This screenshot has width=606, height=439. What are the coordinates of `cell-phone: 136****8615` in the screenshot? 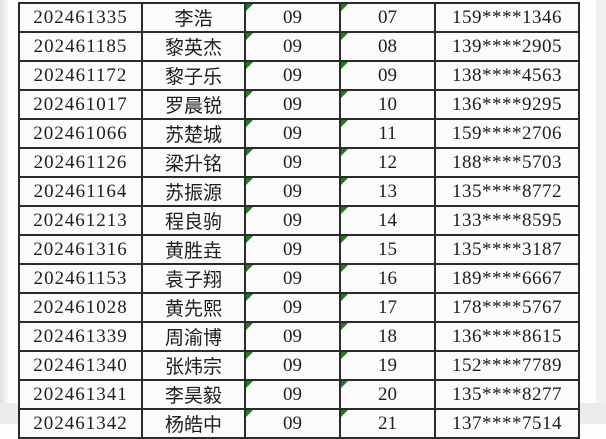 It's located at (507, 336).